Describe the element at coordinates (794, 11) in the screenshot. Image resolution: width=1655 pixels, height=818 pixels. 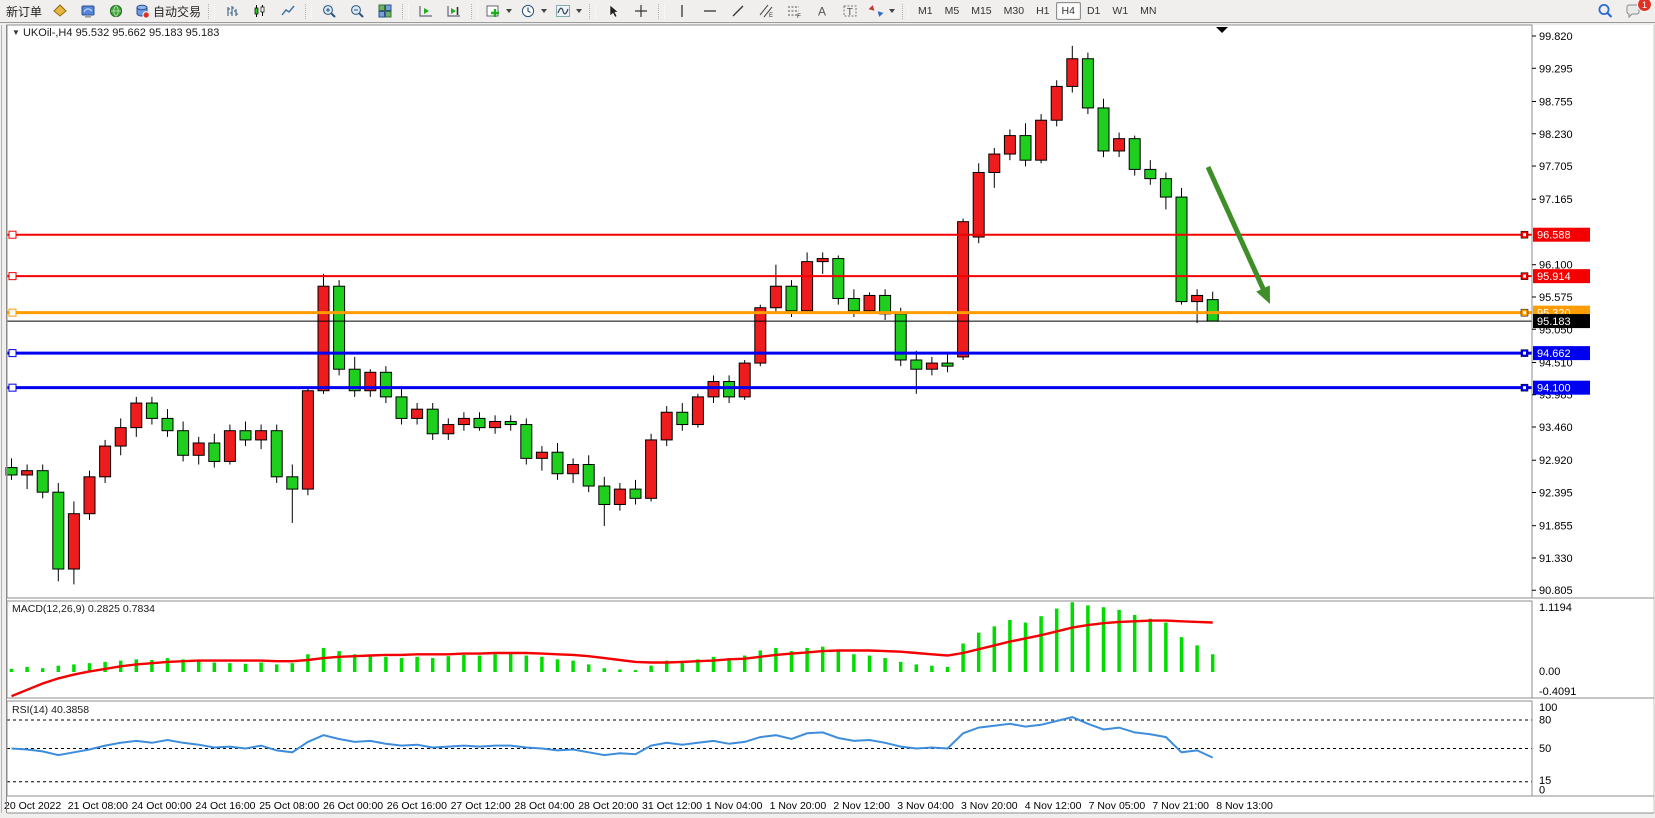
I see `fibonacci-button: F` at that location.